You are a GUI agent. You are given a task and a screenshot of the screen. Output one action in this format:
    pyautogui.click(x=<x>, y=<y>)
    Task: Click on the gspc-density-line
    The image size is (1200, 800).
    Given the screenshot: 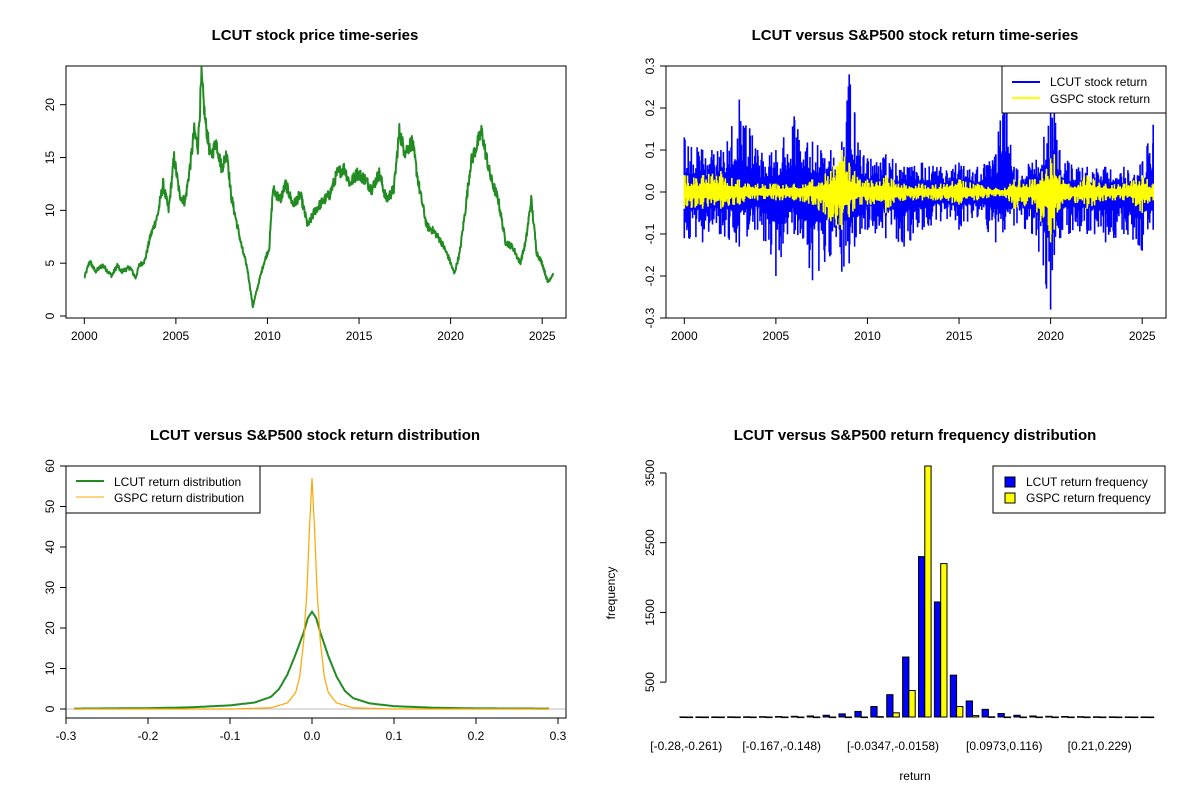 What is the action you would take?
    pyautogui.click(x=311, y=594)
    